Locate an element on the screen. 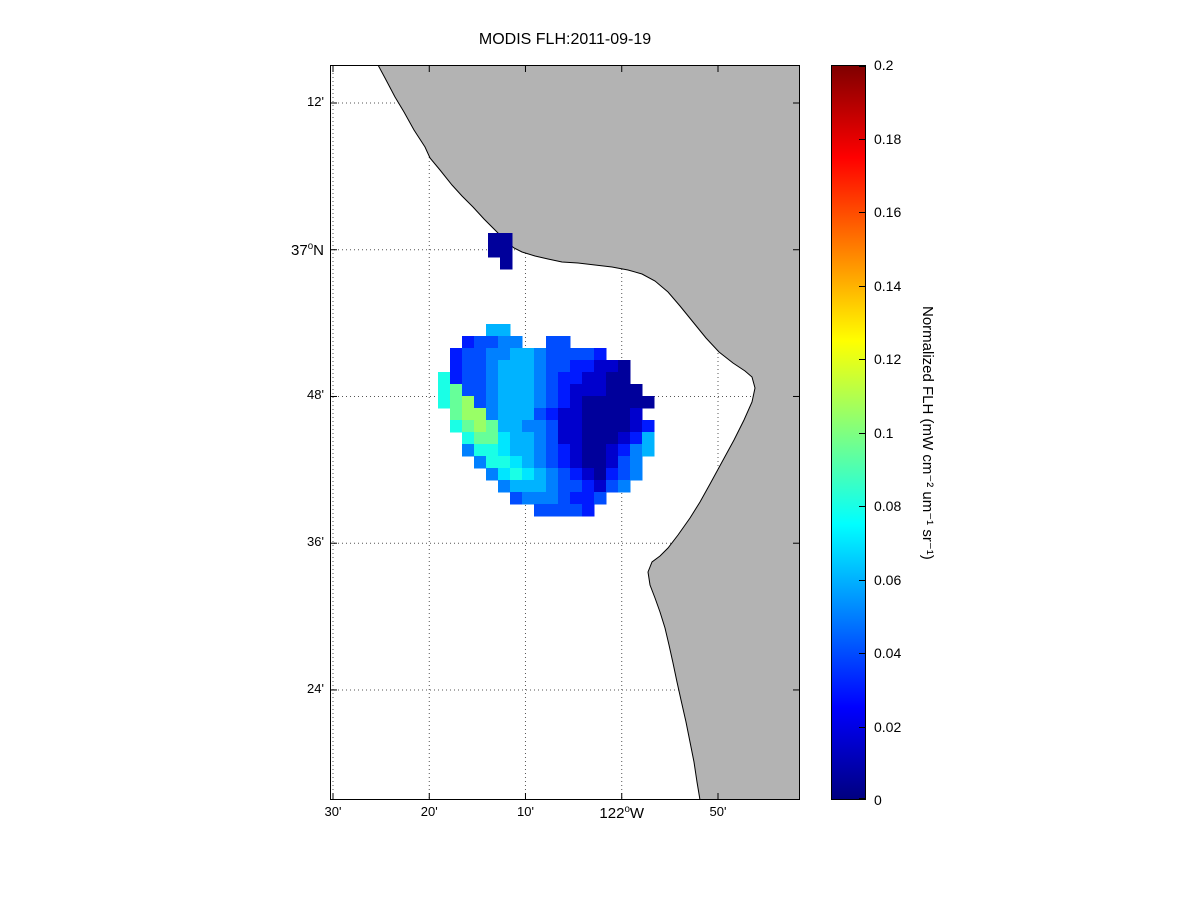 Image resolution: width=1200 pixels, height=900 pixels. x-tick-label: 10' is located at coordinates (525, 811).